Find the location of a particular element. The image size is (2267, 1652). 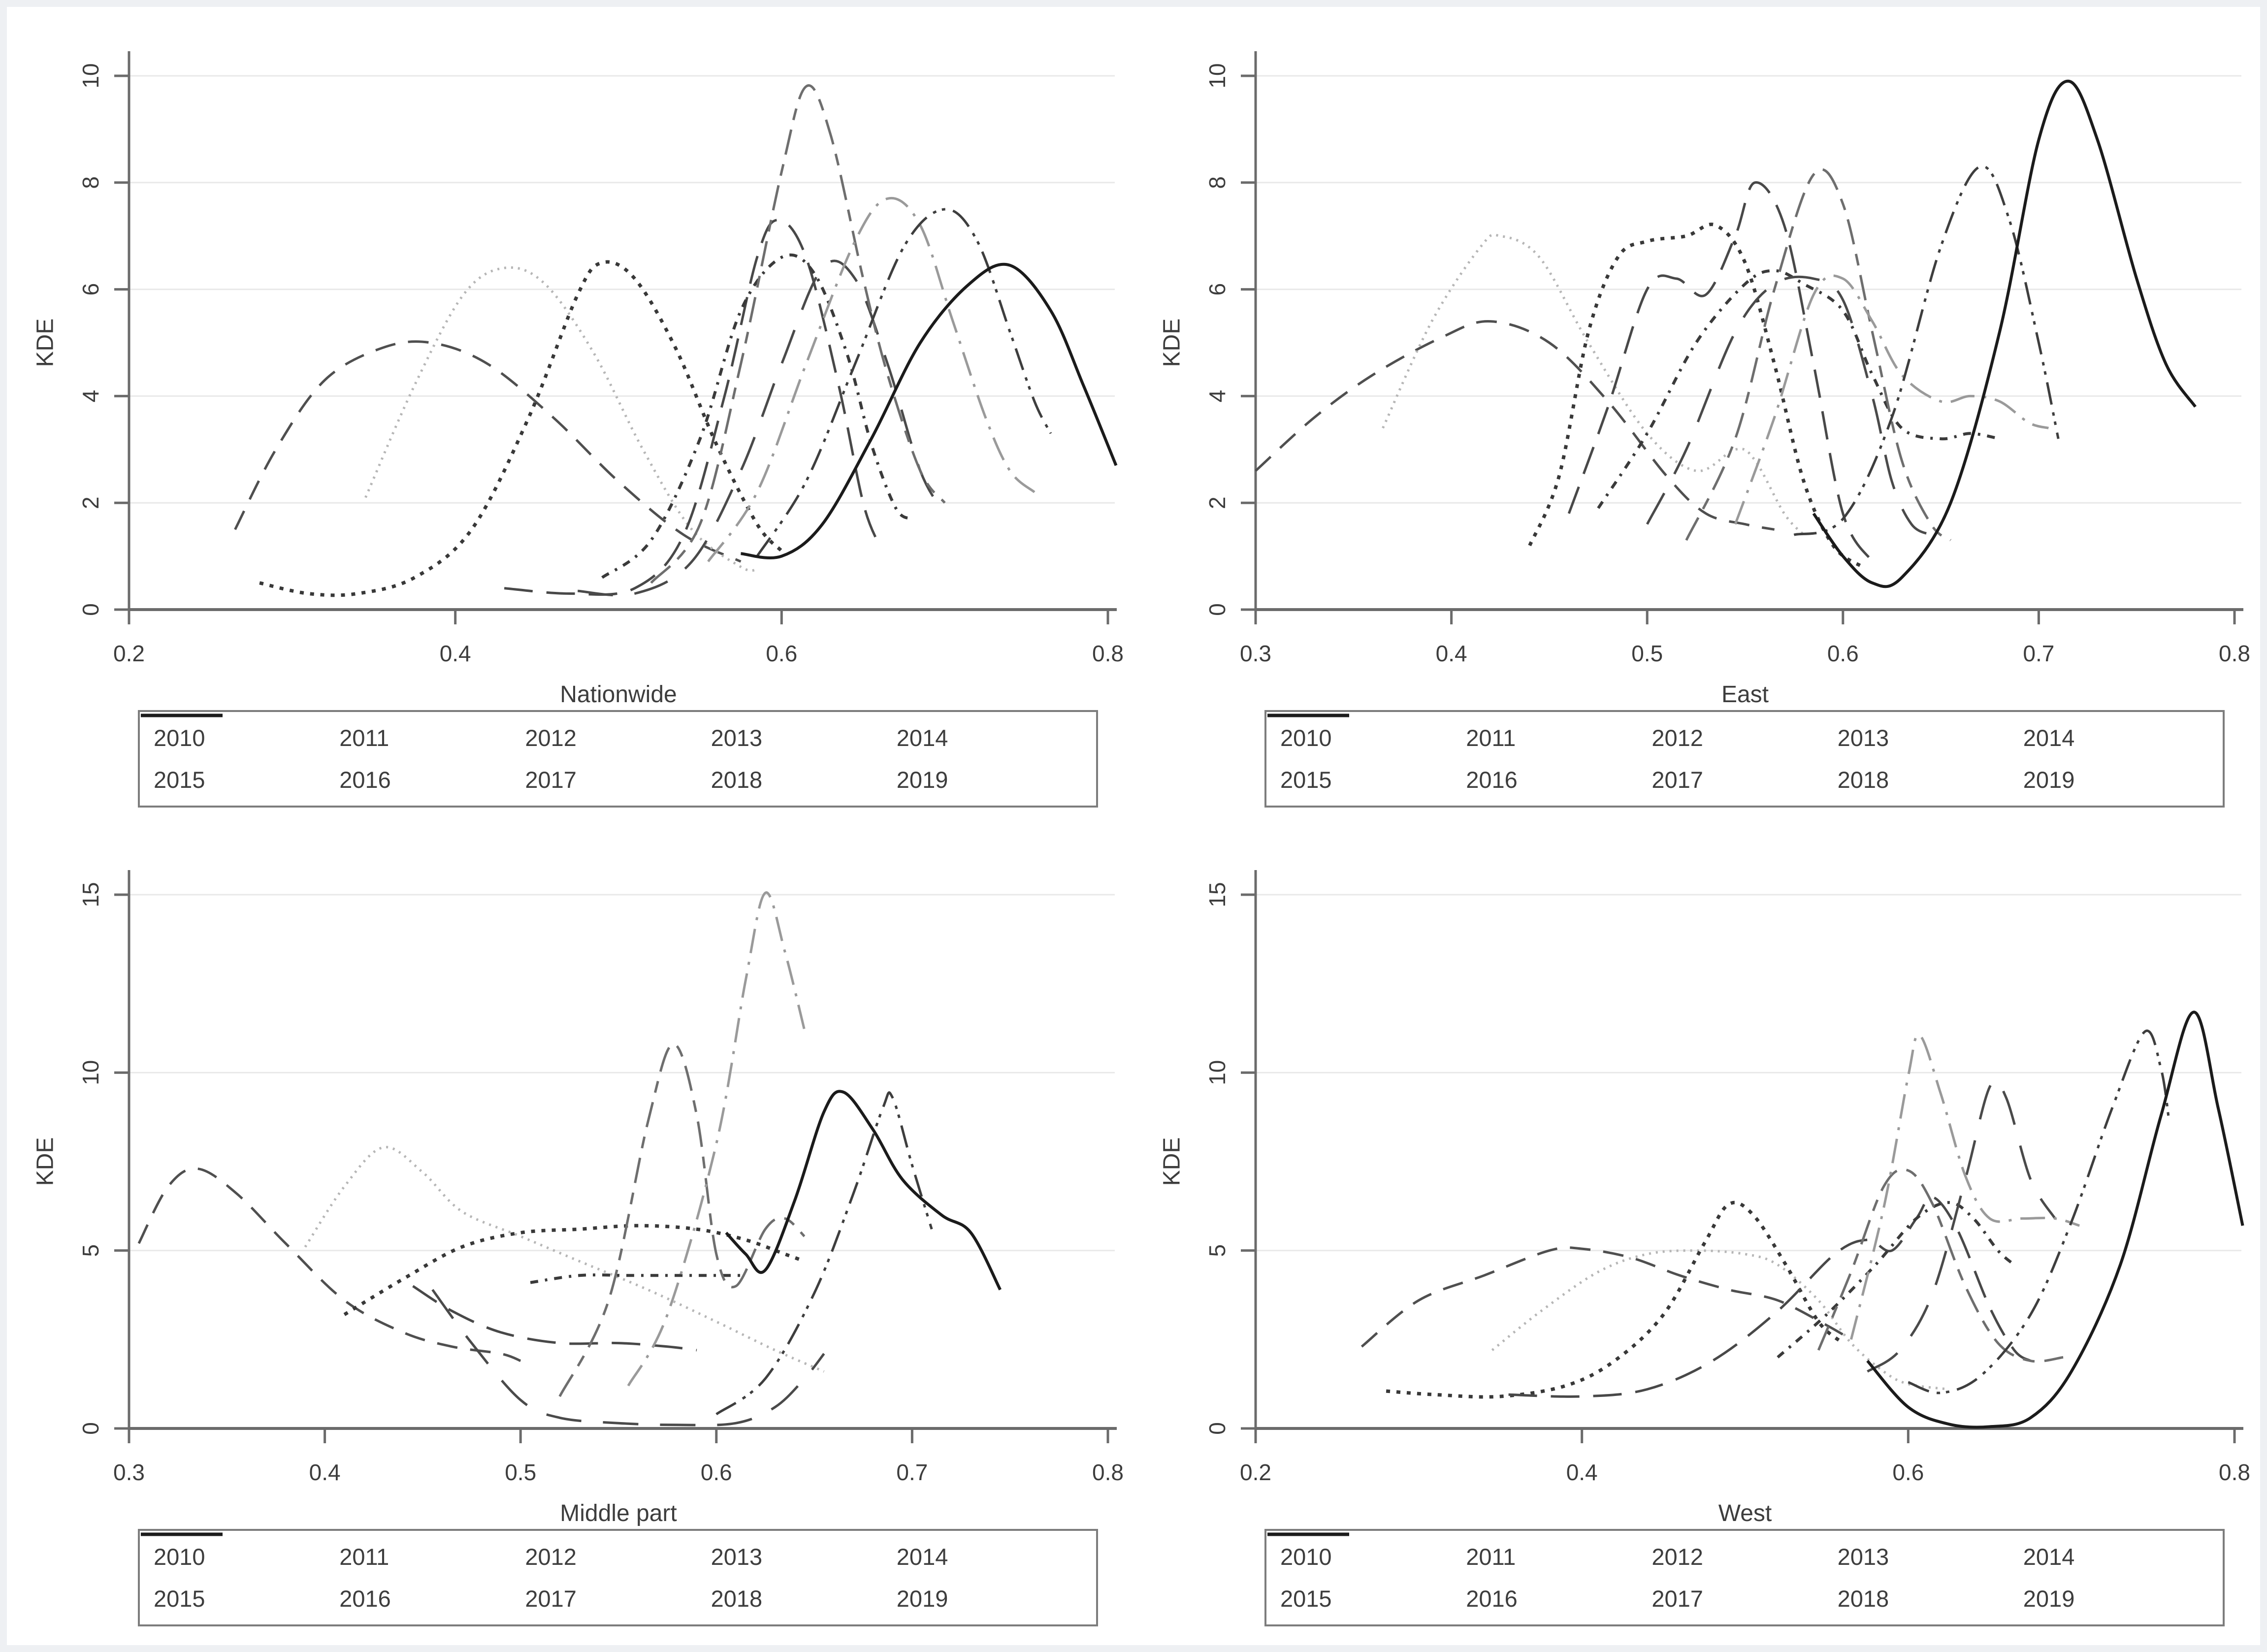

legend-label: 2013 is located at coordinates (1863, 1557).